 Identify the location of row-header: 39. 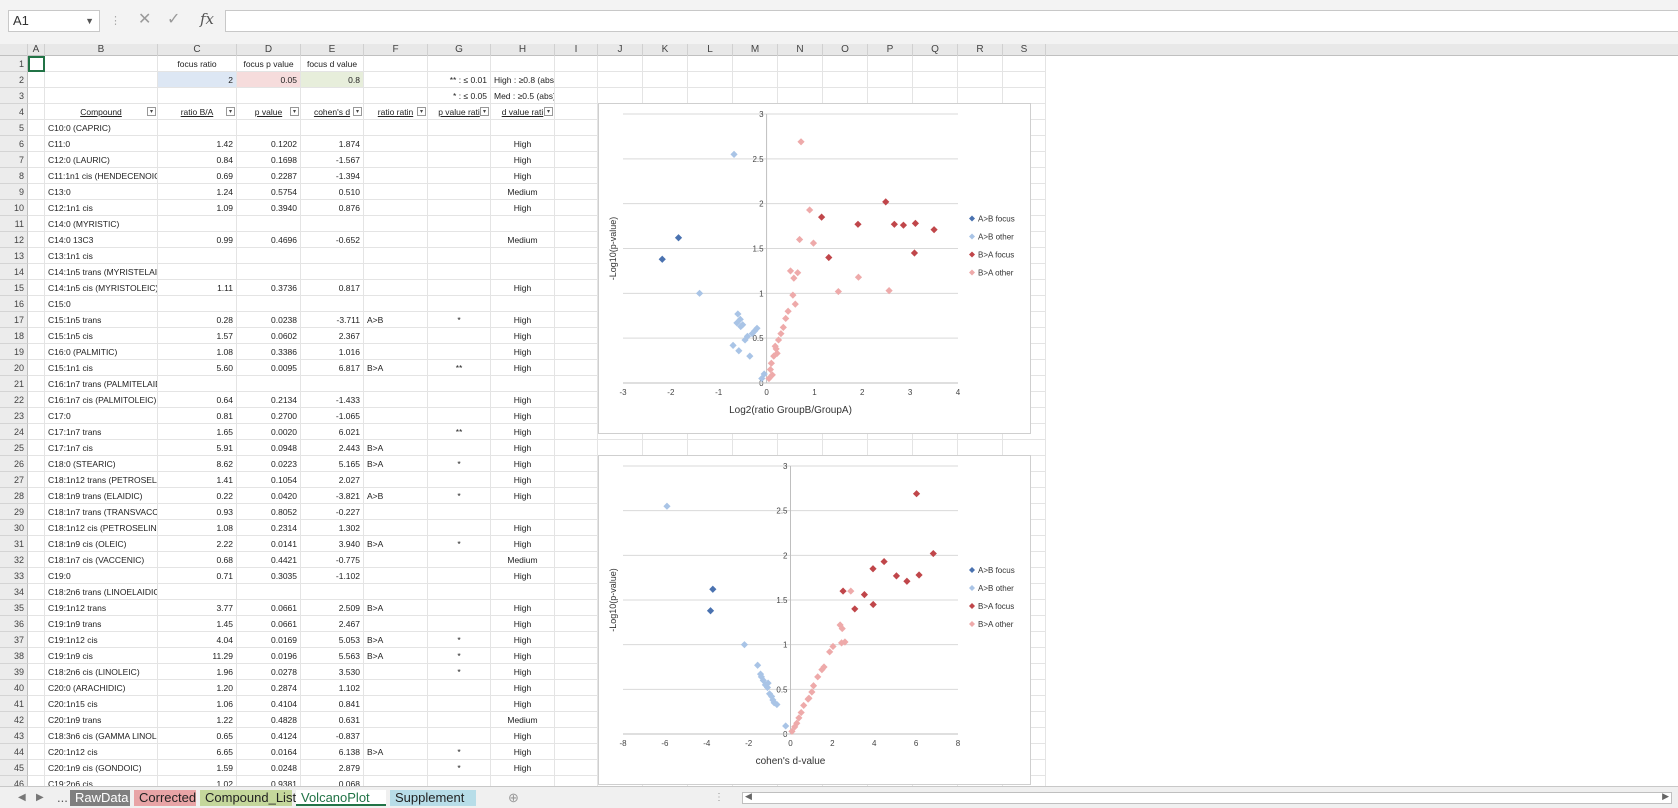
(14, 672).